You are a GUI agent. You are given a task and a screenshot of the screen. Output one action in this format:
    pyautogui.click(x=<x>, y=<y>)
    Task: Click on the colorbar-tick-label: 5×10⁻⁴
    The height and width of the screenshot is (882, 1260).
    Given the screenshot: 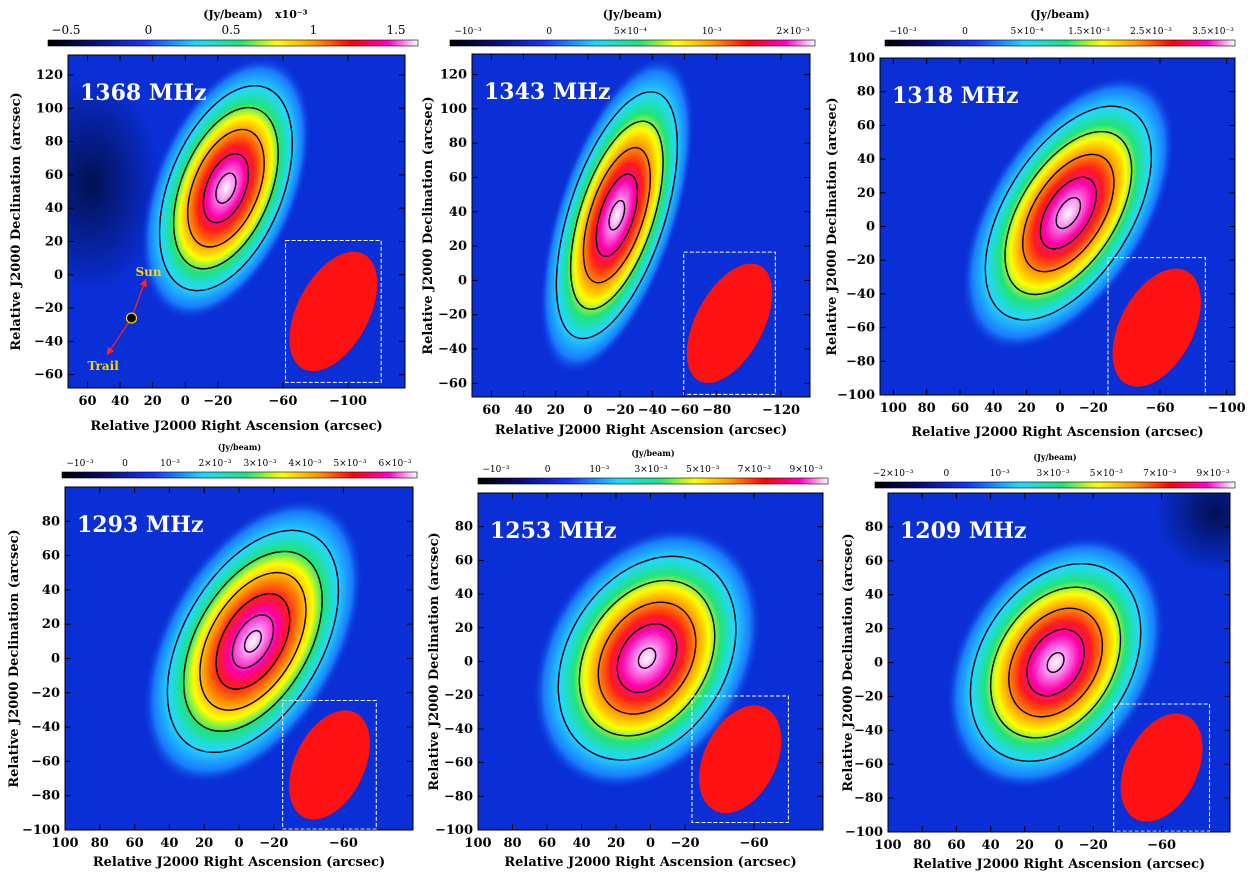 What is the action you would take?
    pyautogui.click(x=630, y=32)
    